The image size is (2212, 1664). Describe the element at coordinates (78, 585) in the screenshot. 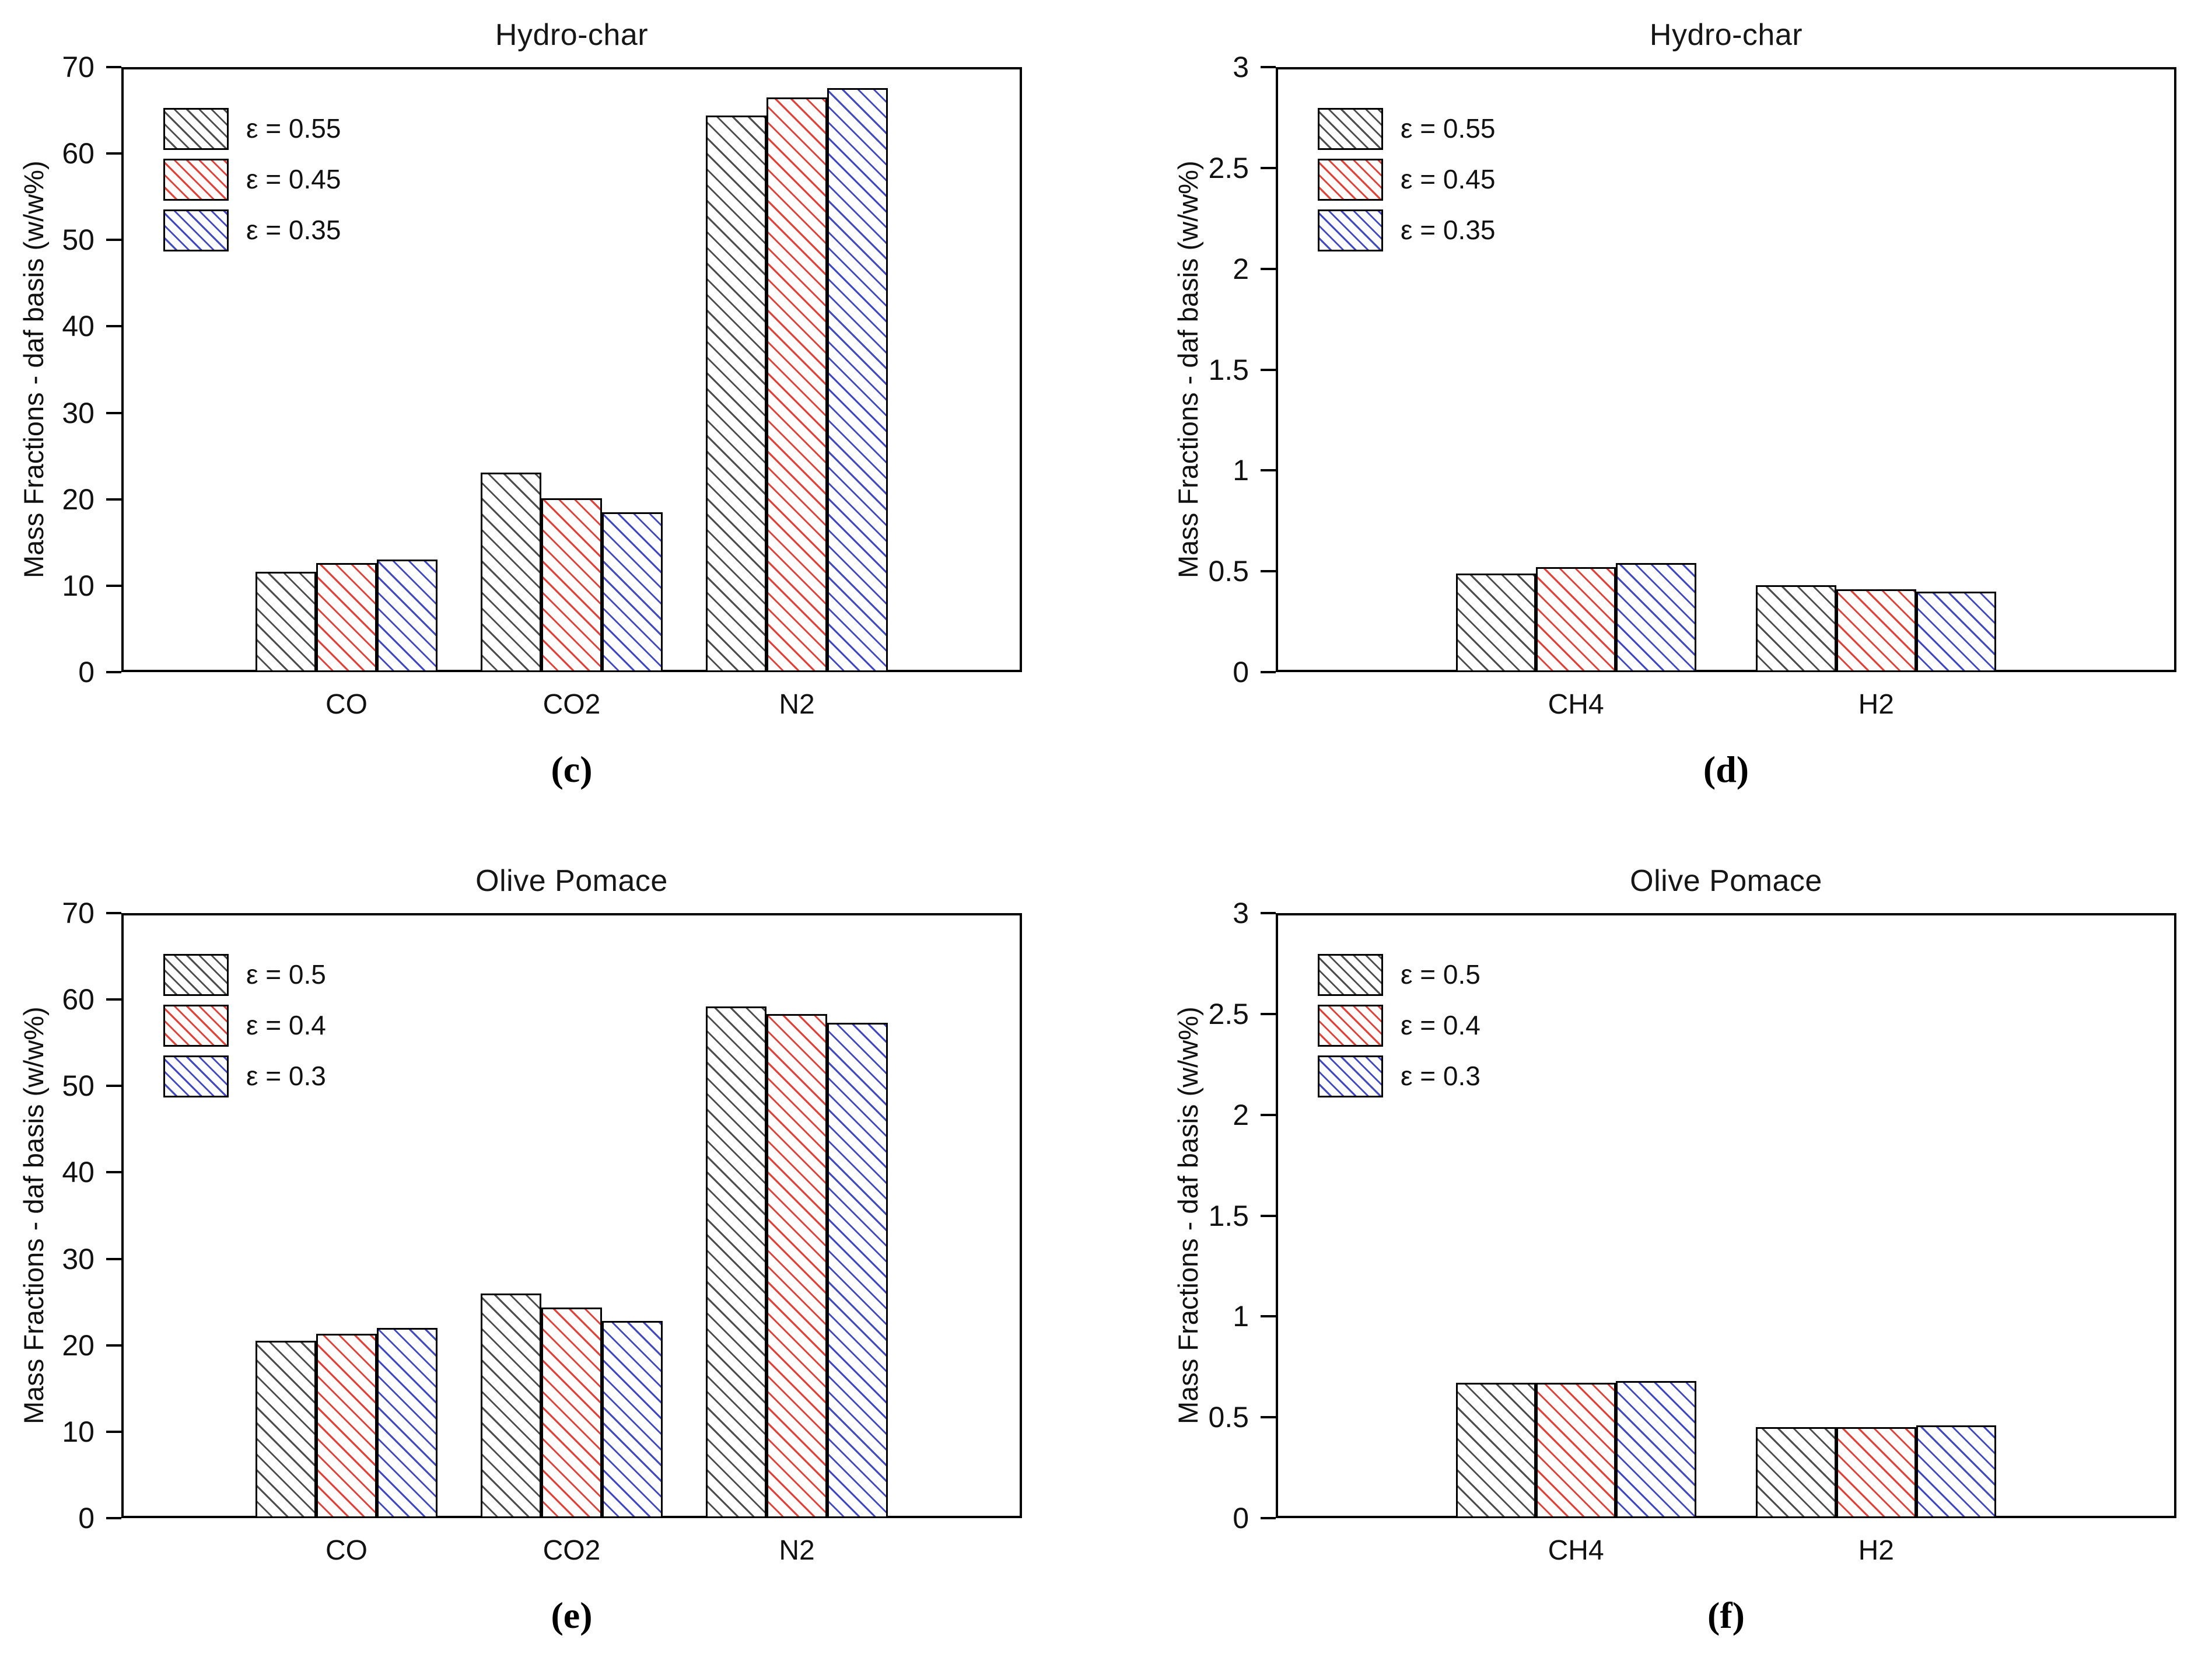

I see `y-tick-label: 10` at that location.